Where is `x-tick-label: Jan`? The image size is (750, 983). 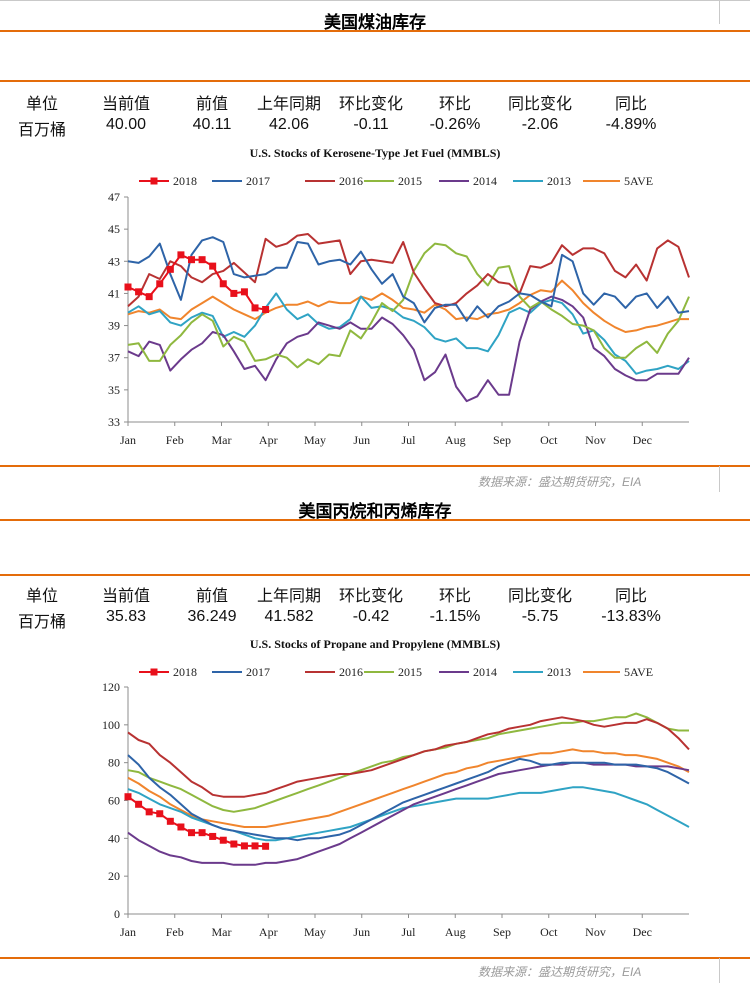 x-tick-label: Jan is located at coordinates (128, 932).